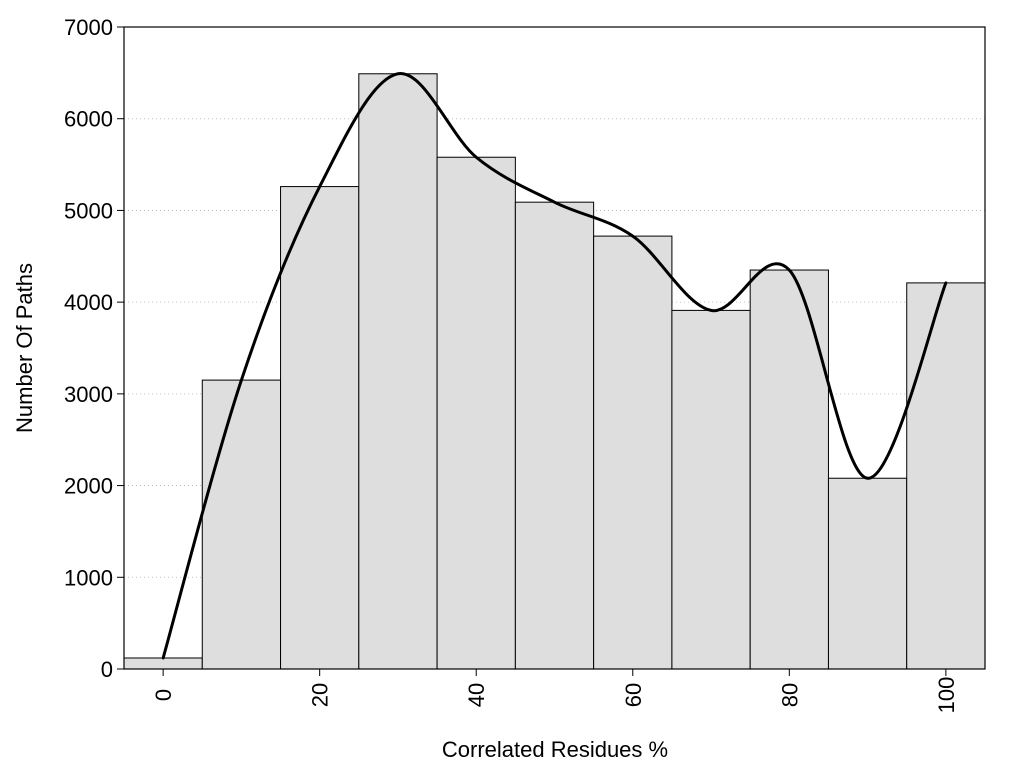 This screenshot has width=1024, height=768. I want to click on y-tick-label: 1000, so click(88, 577).